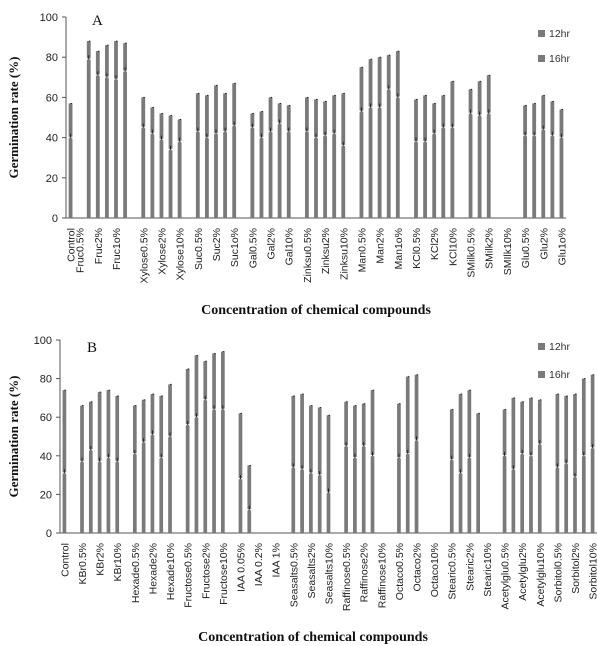 This screenshot has height=646, width=597. What do you see at coordinates (313, 637) in the screenshot?
I see `x-axis-label: Concentration of chemical compounds` at bounding box center [313, 637].